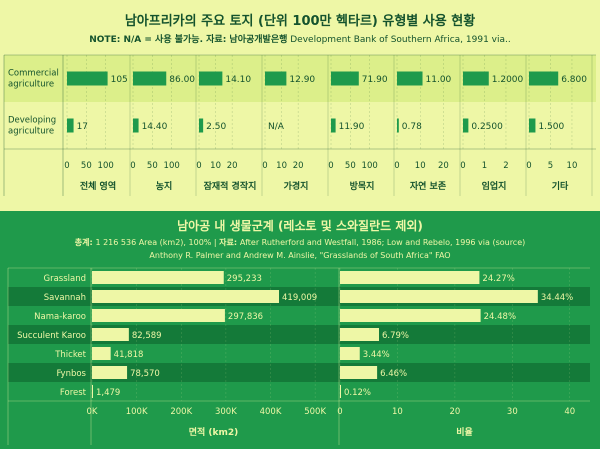 The width and height of the screenshot is (600, 453). I want to click on row-label-line: Developing, so click(32, 121).